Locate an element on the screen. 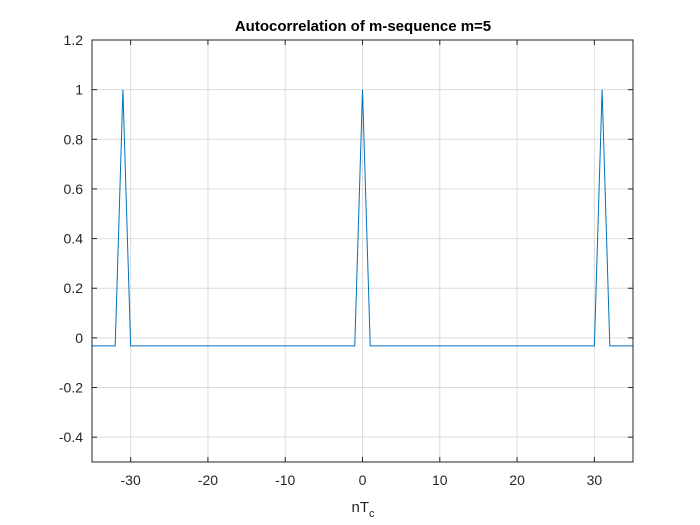 This screenshot has width=700, height=525. x-tick-labels: -30 -20 -10 0 10 20 30 is located at coordinates (362, 480).